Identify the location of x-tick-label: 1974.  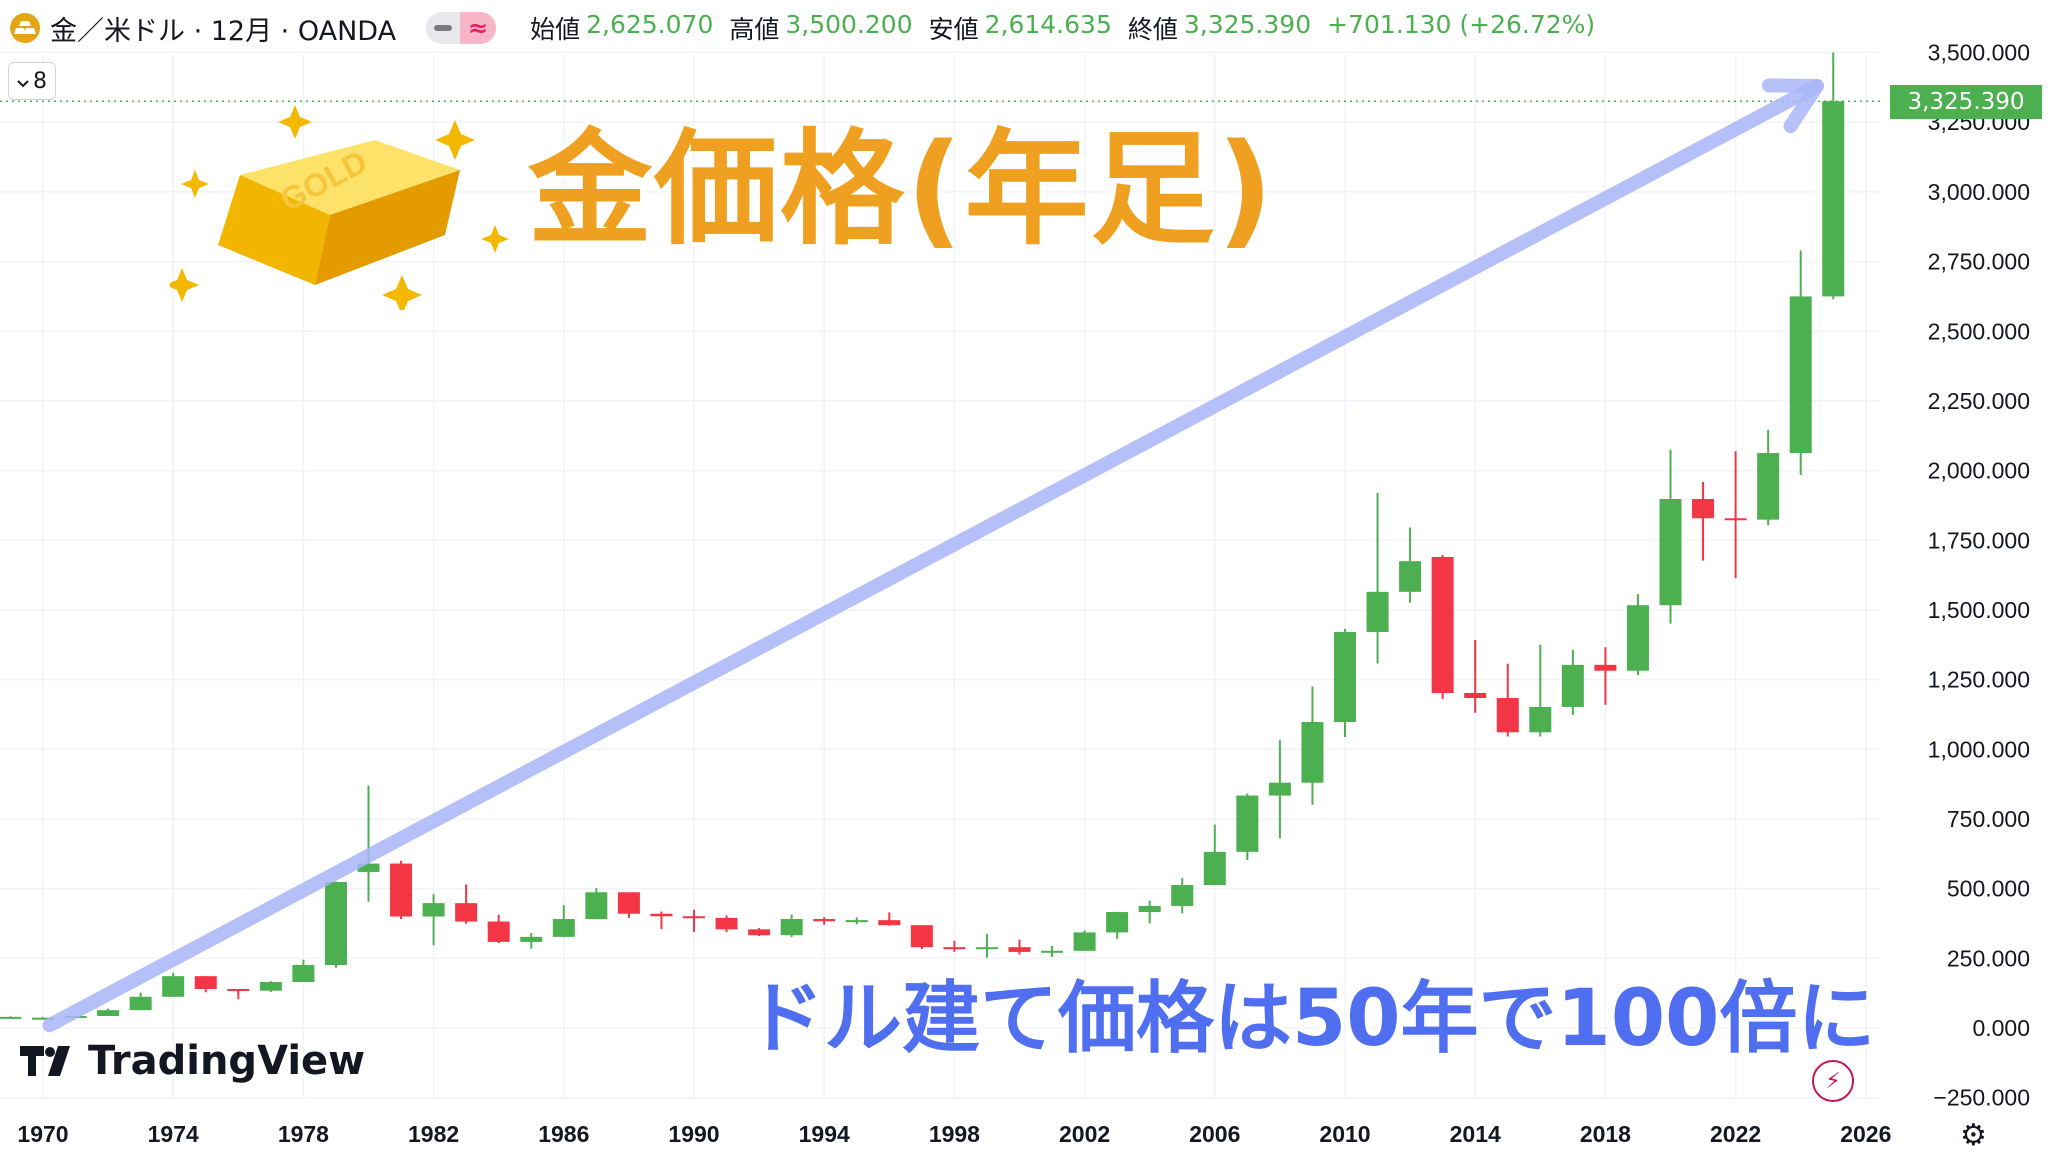
(173, 1134).